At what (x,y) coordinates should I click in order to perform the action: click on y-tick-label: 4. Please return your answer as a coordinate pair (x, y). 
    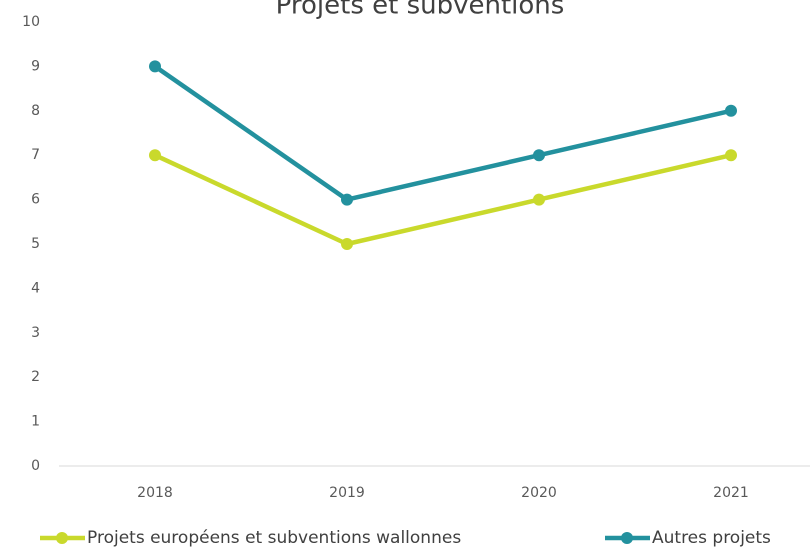
    Looking at the image, I should click on (35, 288).